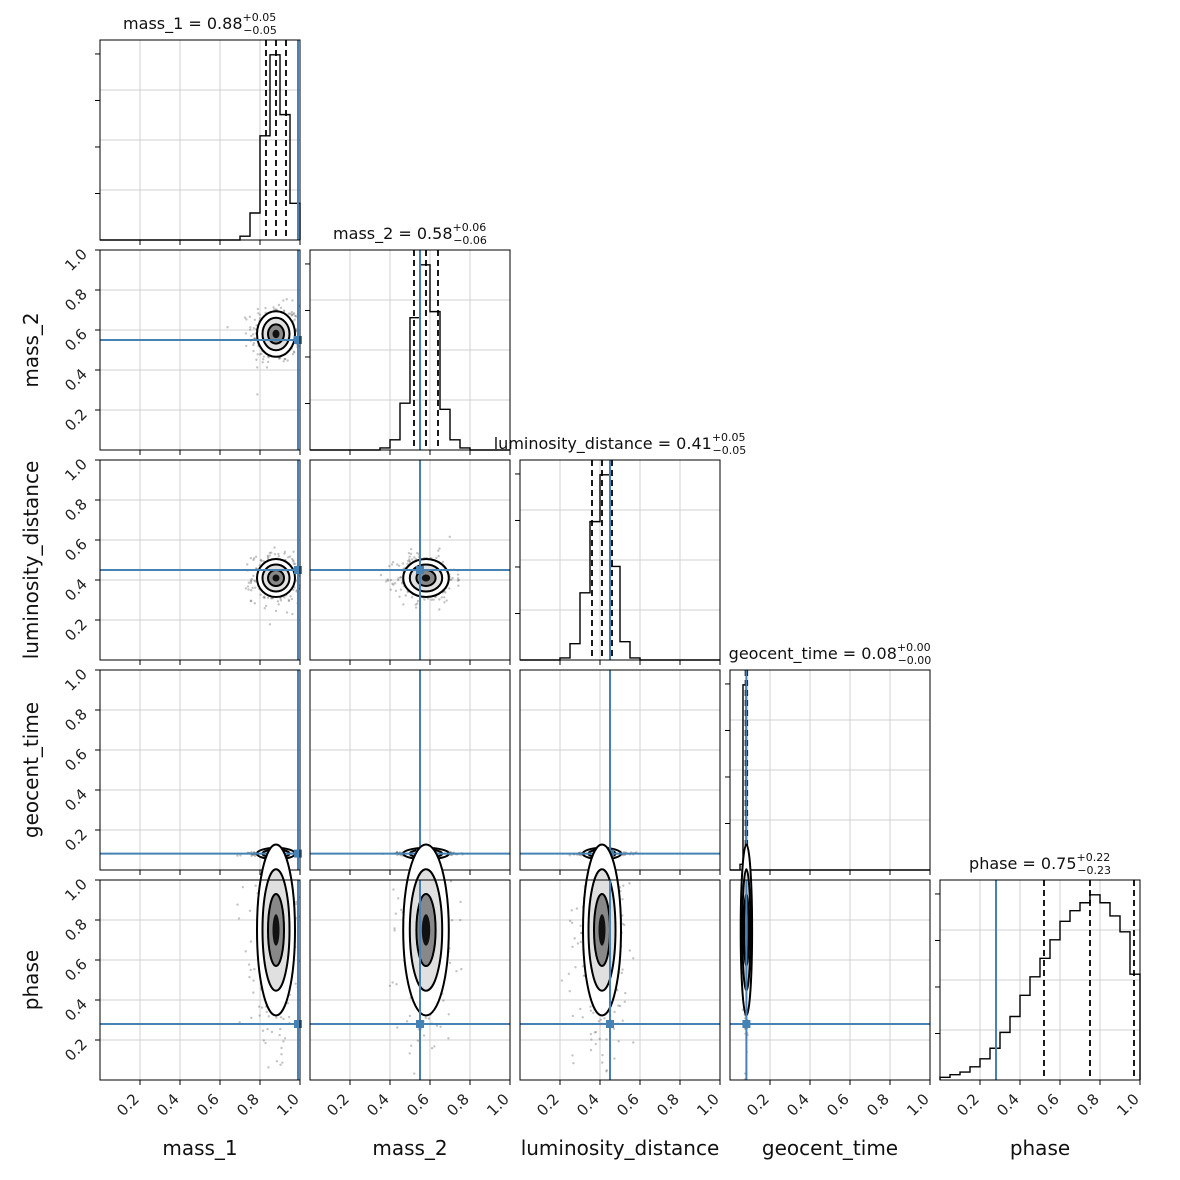 This screenshot has height=1180, width=1180. I want to click on x-axis-label-phase: phase, so click(1040, 1148).